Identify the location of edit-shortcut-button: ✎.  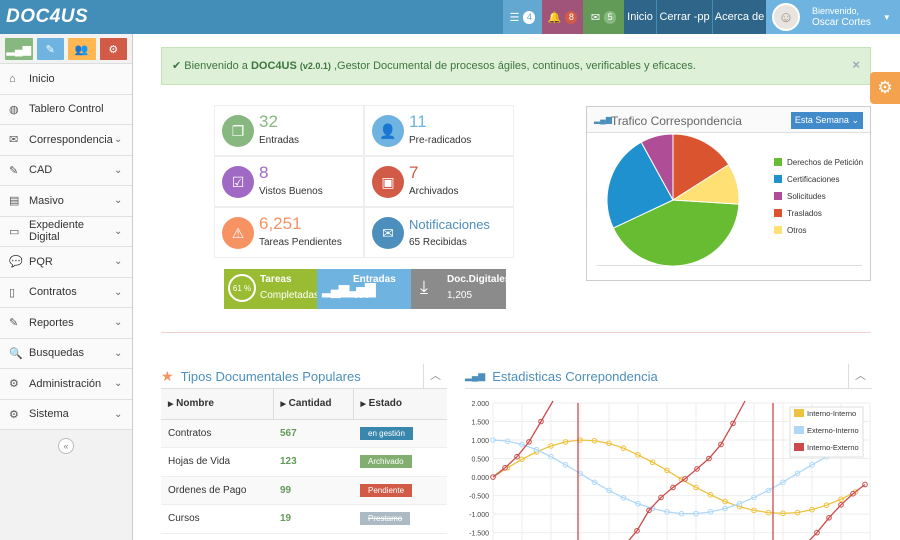
(50, 49).